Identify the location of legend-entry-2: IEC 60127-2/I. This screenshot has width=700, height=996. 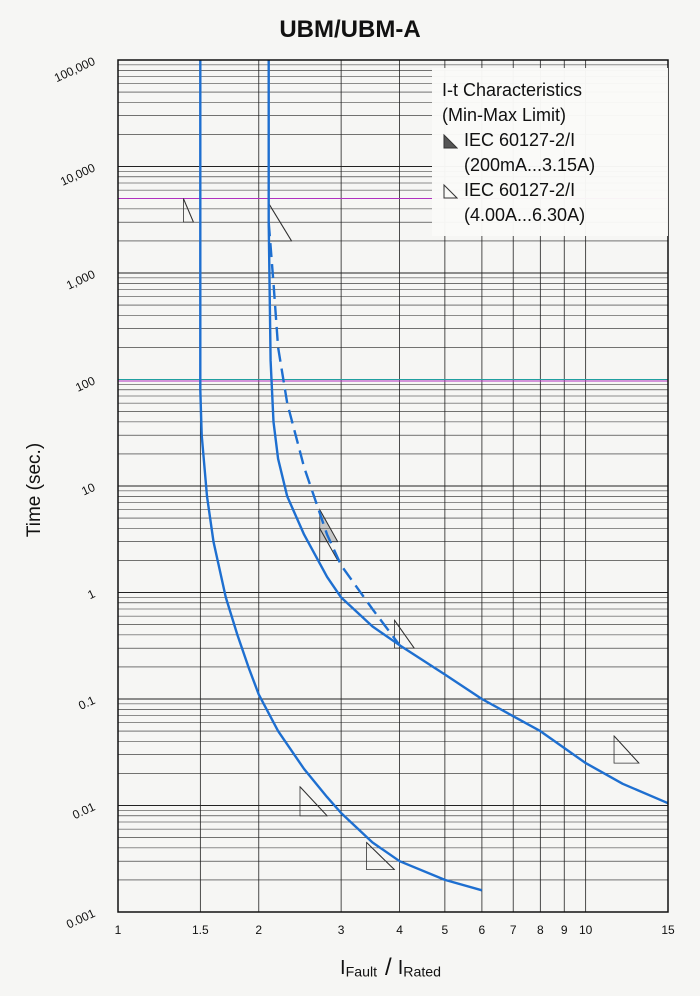
(555, 190).